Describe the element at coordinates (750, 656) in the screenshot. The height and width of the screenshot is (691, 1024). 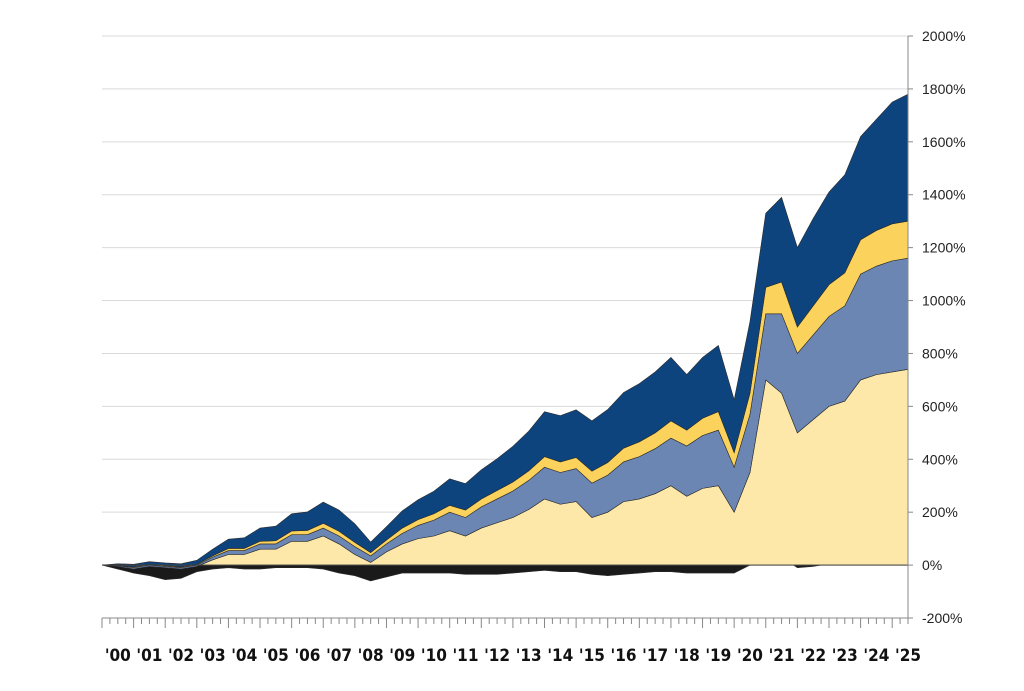
I see `x-tick-label: '20` at that location.